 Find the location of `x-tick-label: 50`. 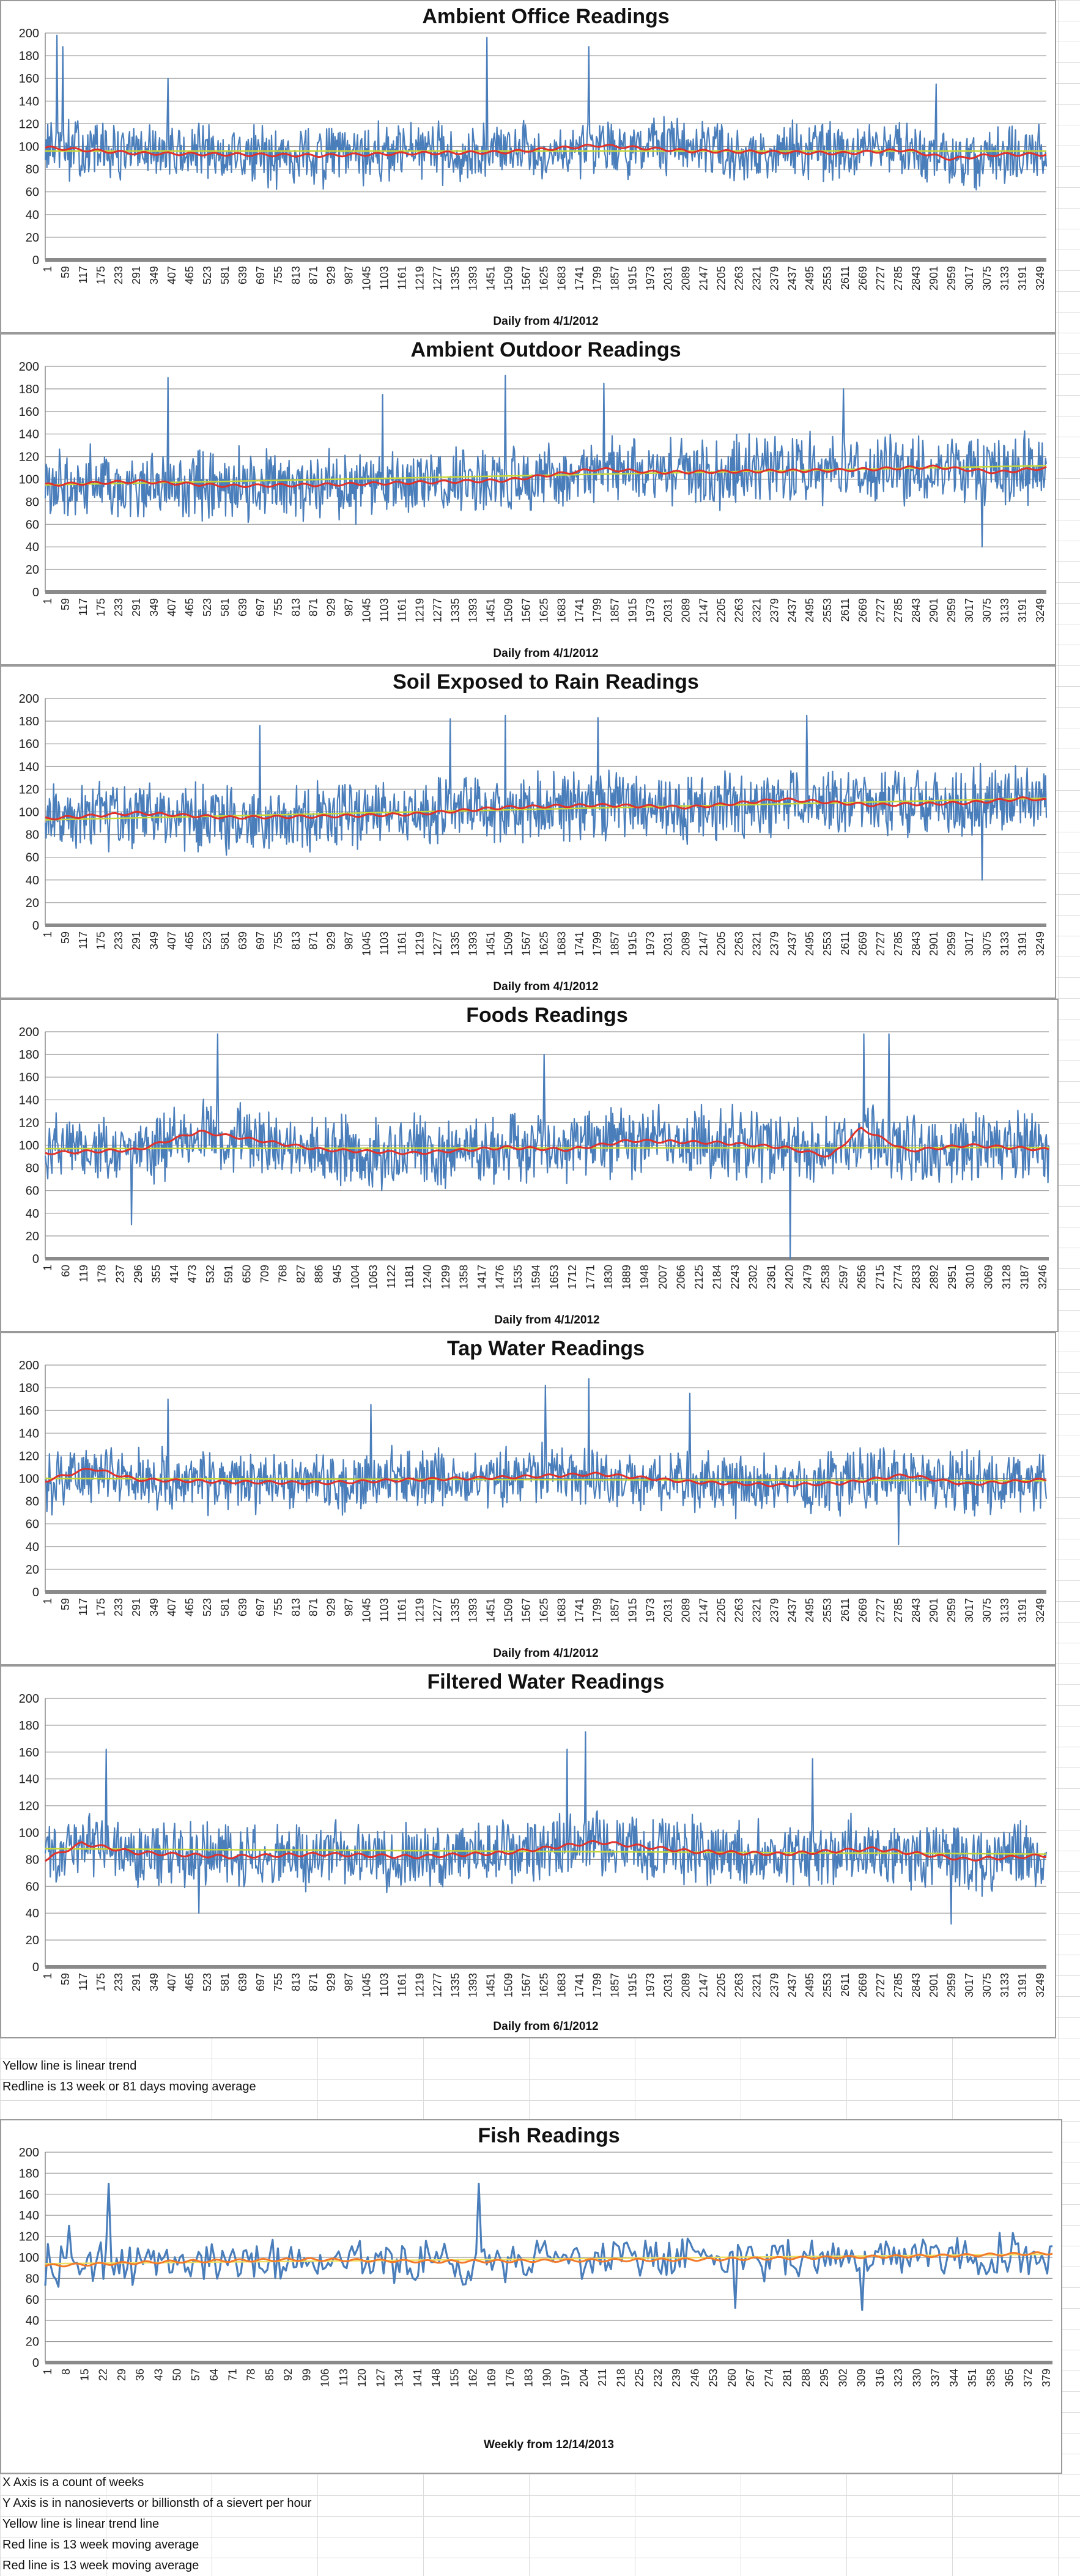

x-tick-label: 50 is located at coordinates (177, 2375).